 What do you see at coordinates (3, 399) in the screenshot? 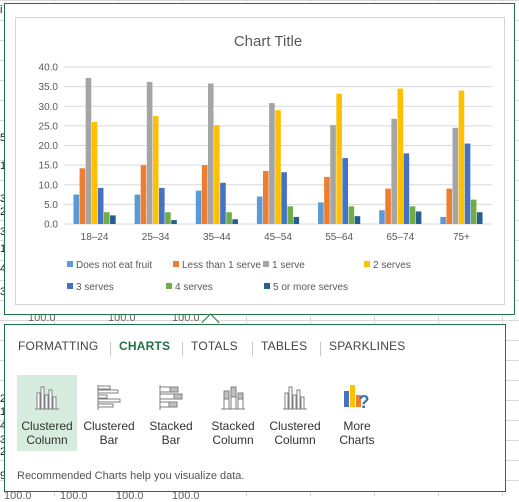
I see `sheet-cell-text: 2` at bounding box center [3, 399].